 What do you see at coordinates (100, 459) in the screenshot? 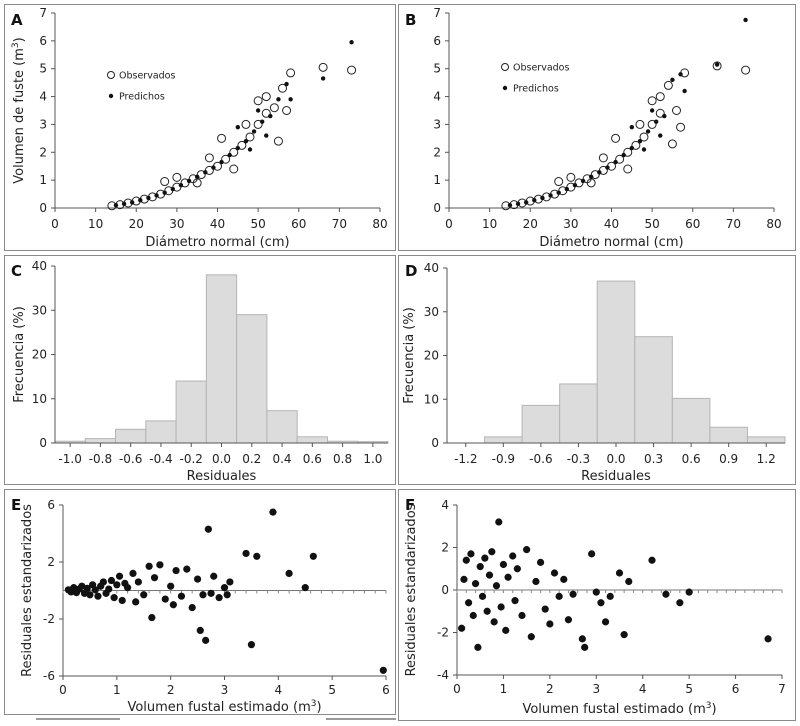
I see `x-tick-label: -0.8` at bounding box center [100, 459].